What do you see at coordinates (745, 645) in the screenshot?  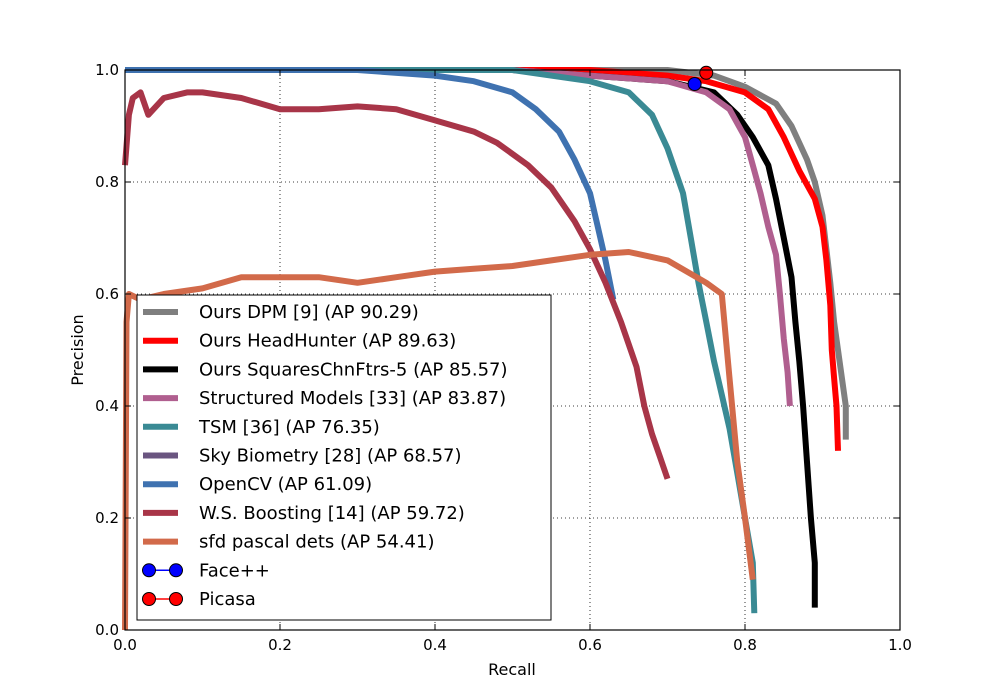 I see `x-tick-label: 0.8` at bounding box center [745, 645].